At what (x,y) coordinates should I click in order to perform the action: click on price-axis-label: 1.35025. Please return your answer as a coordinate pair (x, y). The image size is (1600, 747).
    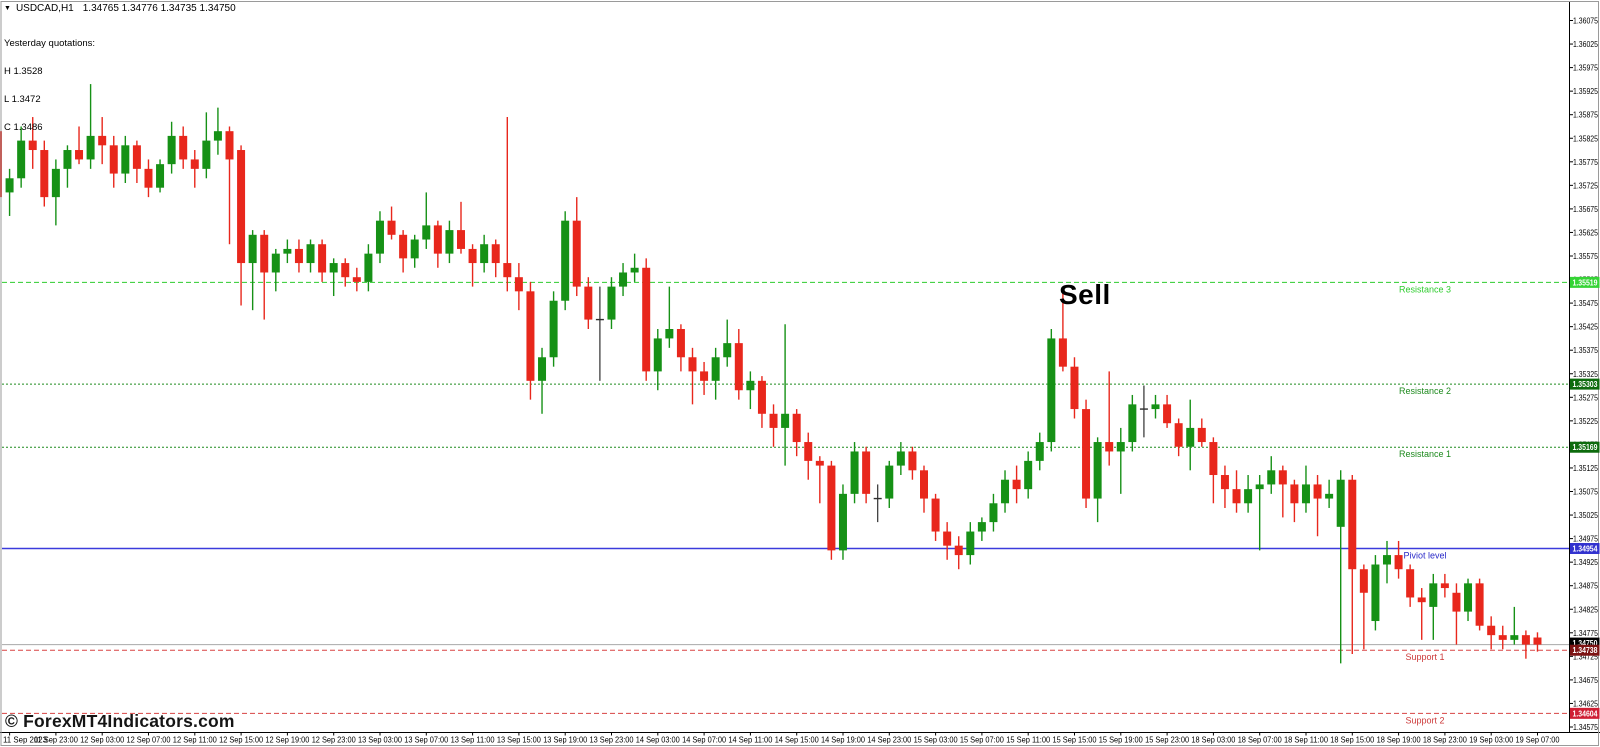
    Looking at the image, I should click on (1585, 515).